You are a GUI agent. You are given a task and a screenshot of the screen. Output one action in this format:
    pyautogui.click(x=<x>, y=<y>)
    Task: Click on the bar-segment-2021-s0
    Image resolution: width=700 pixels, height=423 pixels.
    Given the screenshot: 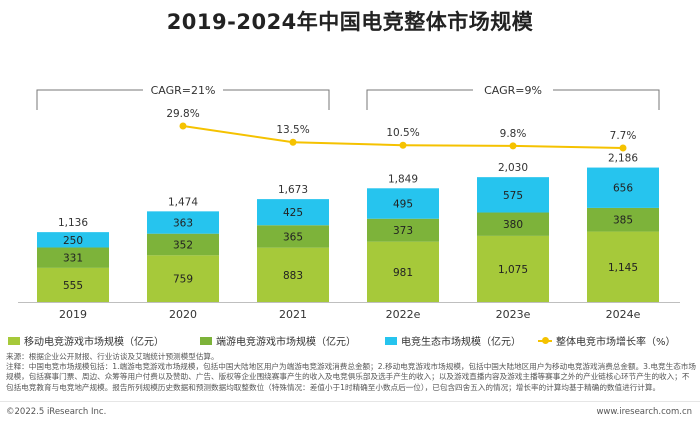 What is the action you would take?
    pyautogui.click(x=293, y=274)
    